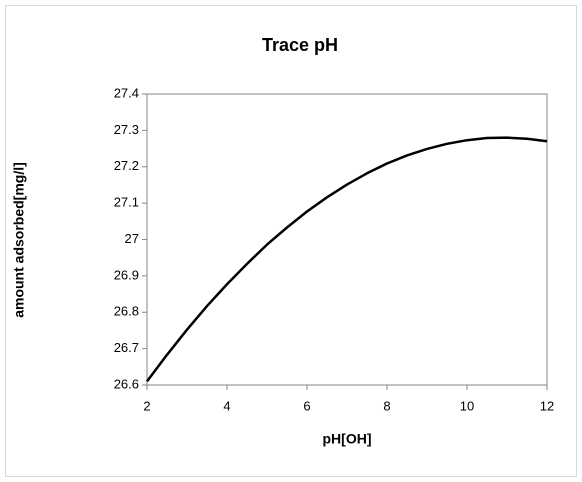 The width and height of the screenshot is (582, 482). What do you see at coordinates (126, 129) in the screenshot?
I see `y-tick-label: 27.3` at bounding box center [126, 129].